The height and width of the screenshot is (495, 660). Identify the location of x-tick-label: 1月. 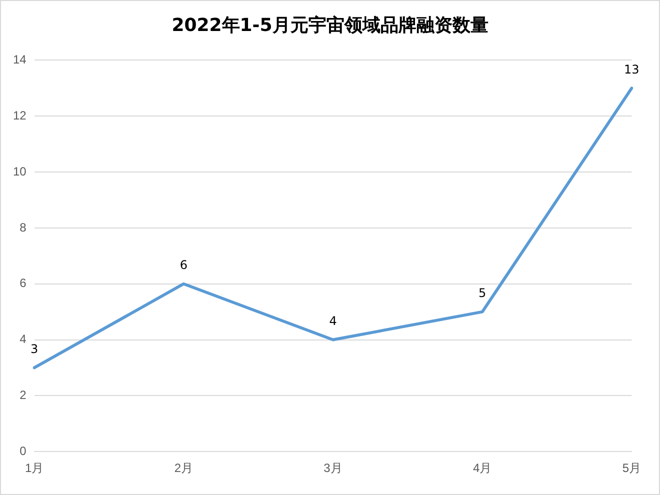
(34, 468).